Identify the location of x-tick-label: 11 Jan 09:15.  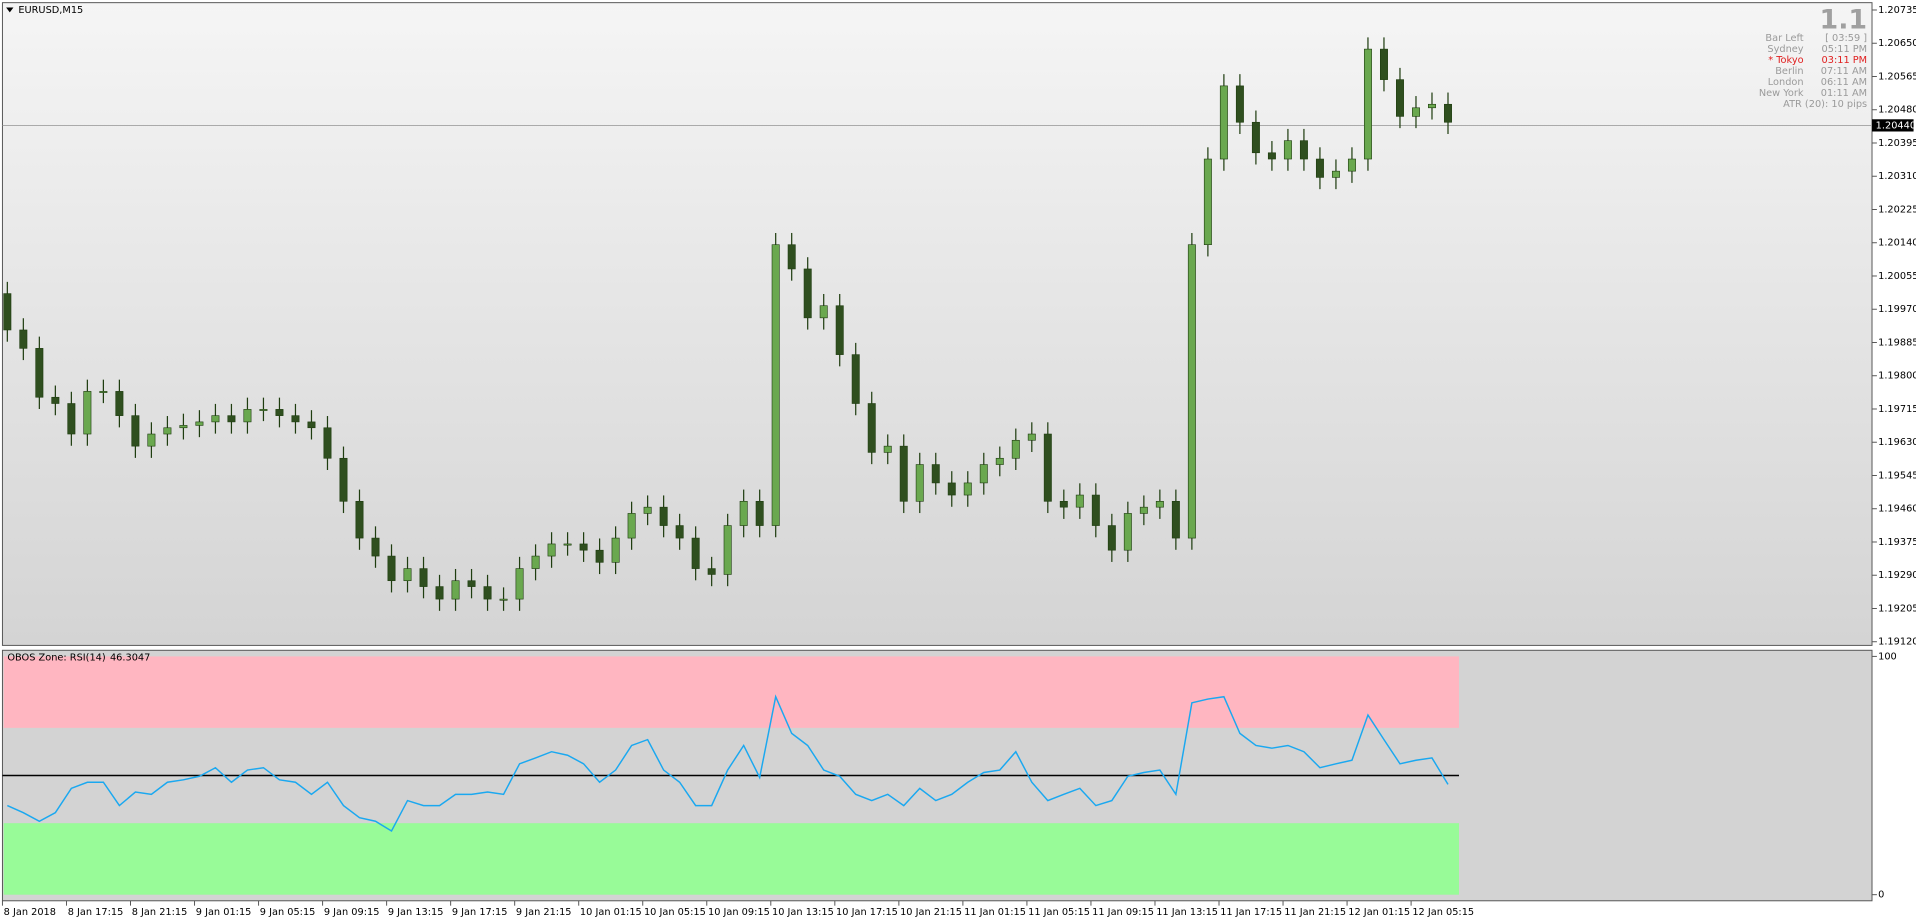
(1123, 912).